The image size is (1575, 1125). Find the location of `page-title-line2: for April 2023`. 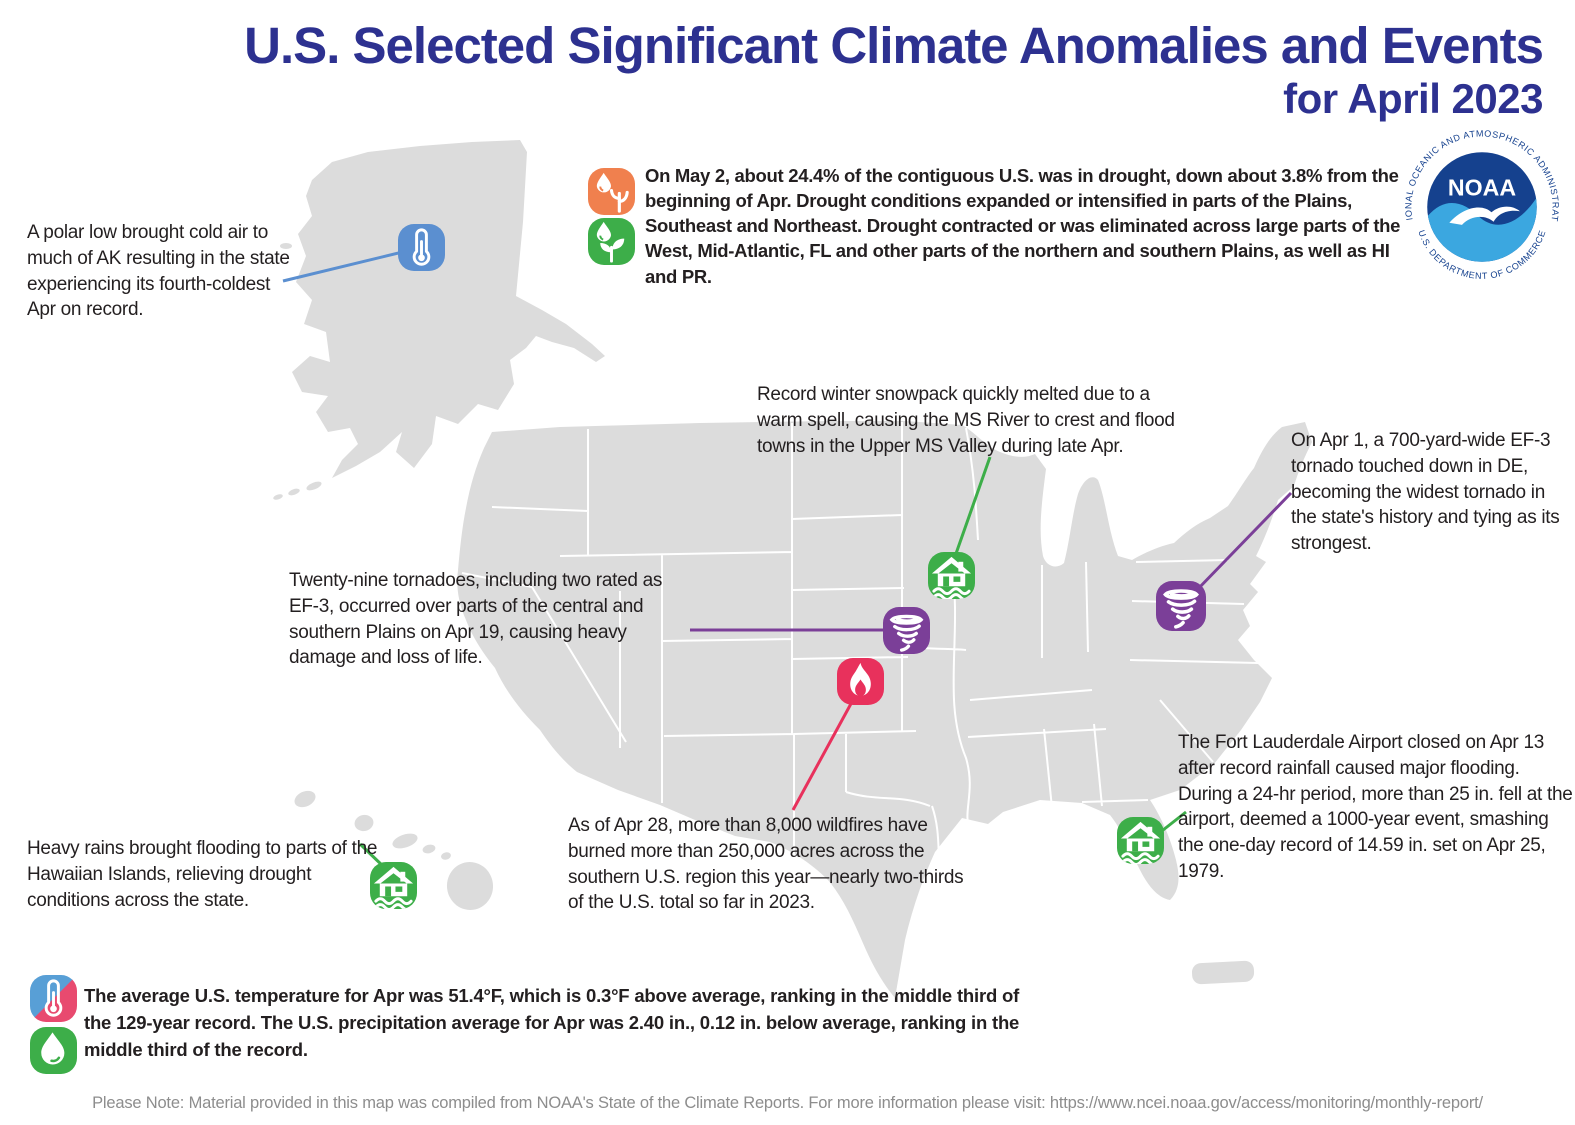

page-title-line2: for April 2023 is located at coordinates (1413, 99).